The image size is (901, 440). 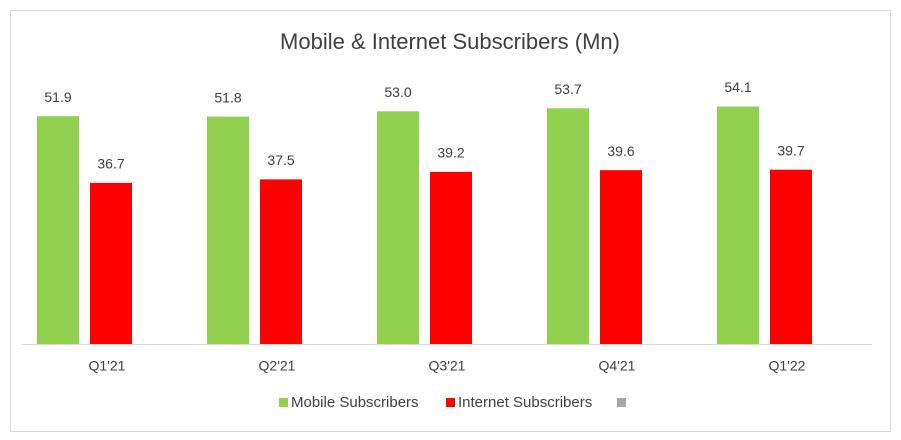 I want to click on x-tick-label: Q1'21, so click(x=107, y=366).